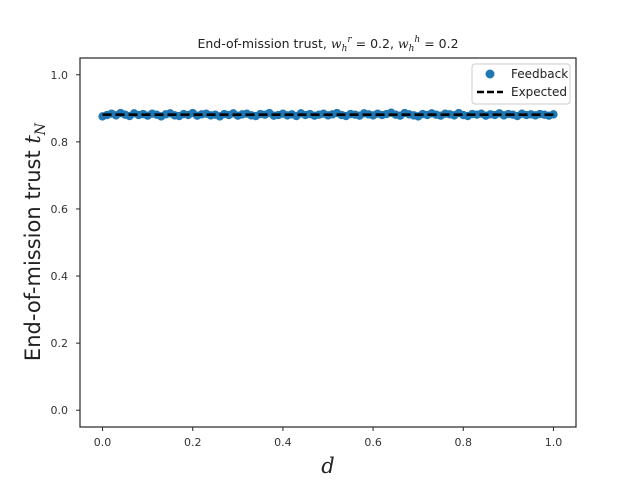 The width and height of the screenshot is (640, 480). What do you see at coordinates (33, 252) in the screenshot?
I see `y-axis-label-text: End-of-mission trust` at bounding box center [33, 252].